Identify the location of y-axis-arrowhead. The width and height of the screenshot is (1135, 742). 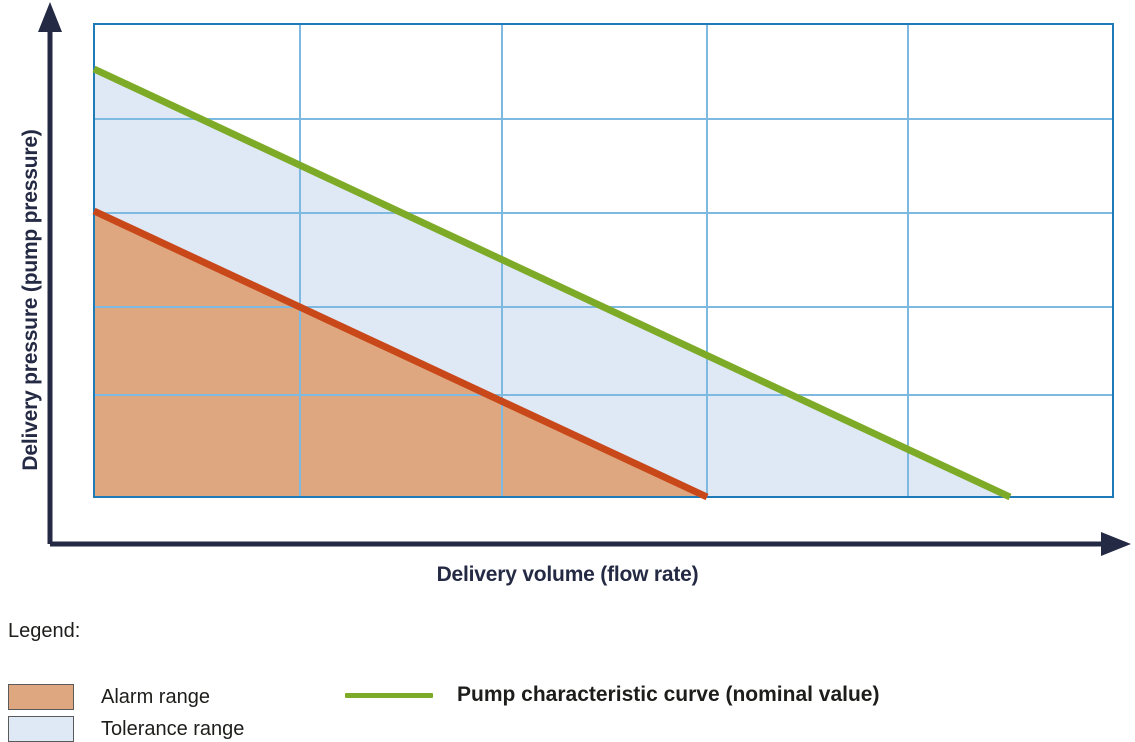
(50, 17).